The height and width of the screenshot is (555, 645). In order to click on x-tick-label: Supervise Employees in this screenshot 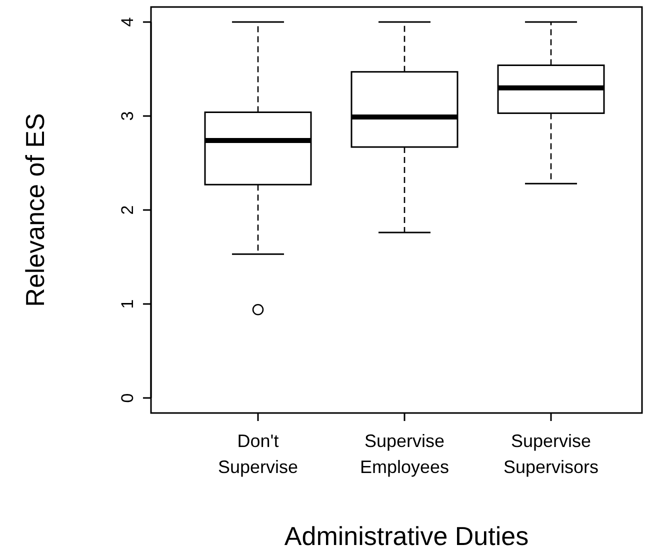, I will do `click(405, 454)`.